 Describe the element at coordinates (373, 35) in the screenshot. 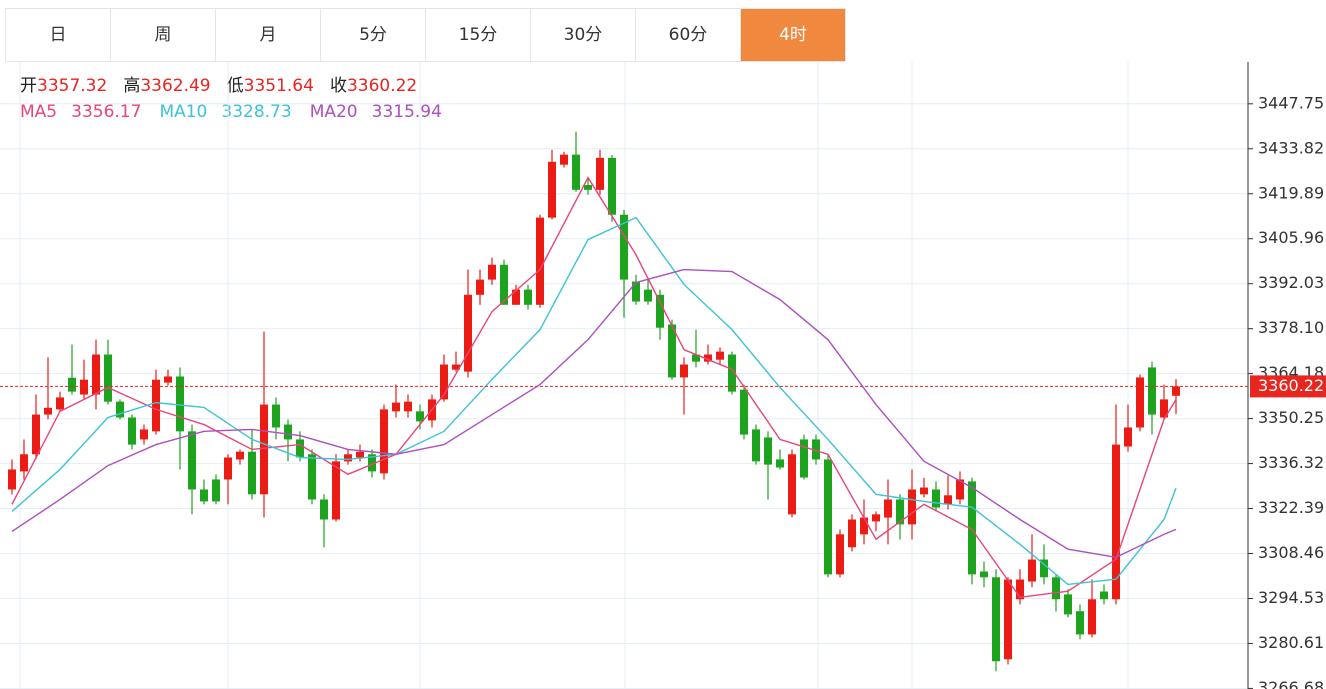

I see `period-tab: 5分` at that location.